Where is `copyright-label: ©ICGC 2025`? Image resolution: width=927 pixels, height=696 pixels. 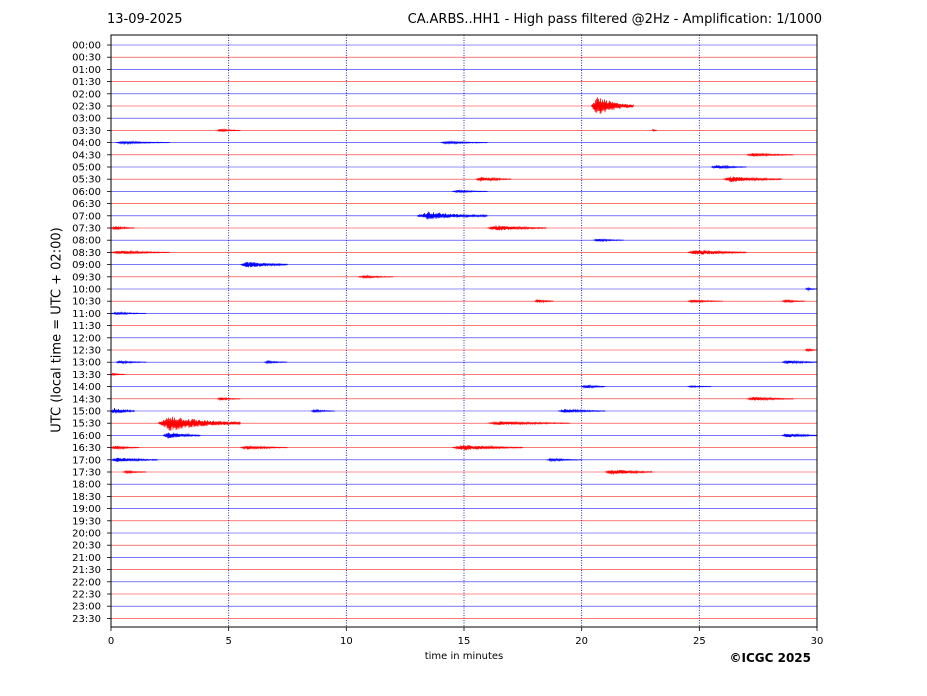 copyright-label: ©ICGC 2025 is located at coordinates (770, 658).